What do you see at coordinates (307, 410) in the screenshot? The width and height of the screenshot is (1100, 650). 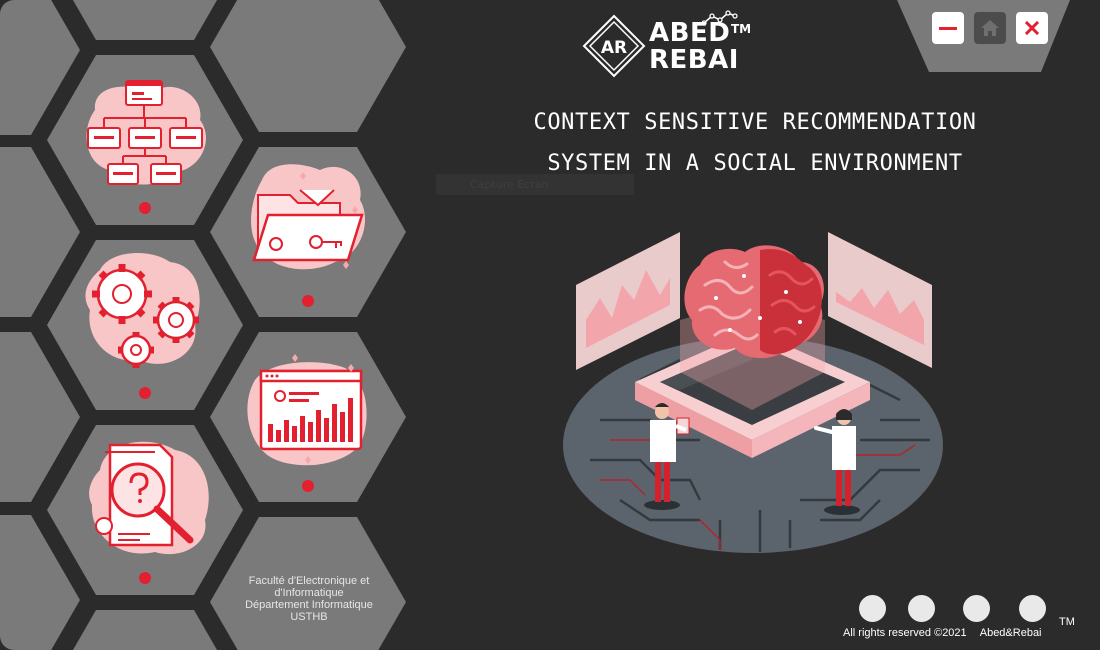 I see `dashboard-chart-icon` at bounding box center [307, 410].